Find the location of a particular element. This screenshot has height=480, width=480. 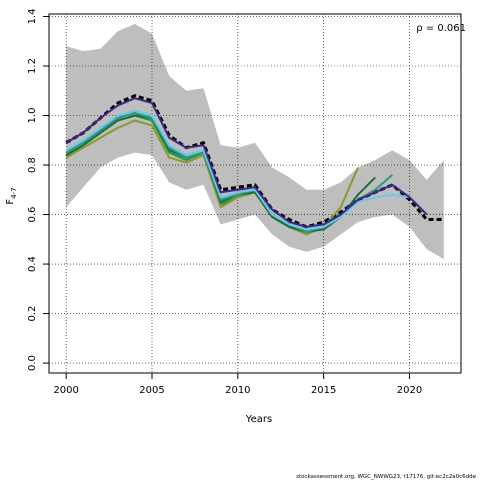

x-tick-label-2010: 2010 is located at coordinates (237, 390).